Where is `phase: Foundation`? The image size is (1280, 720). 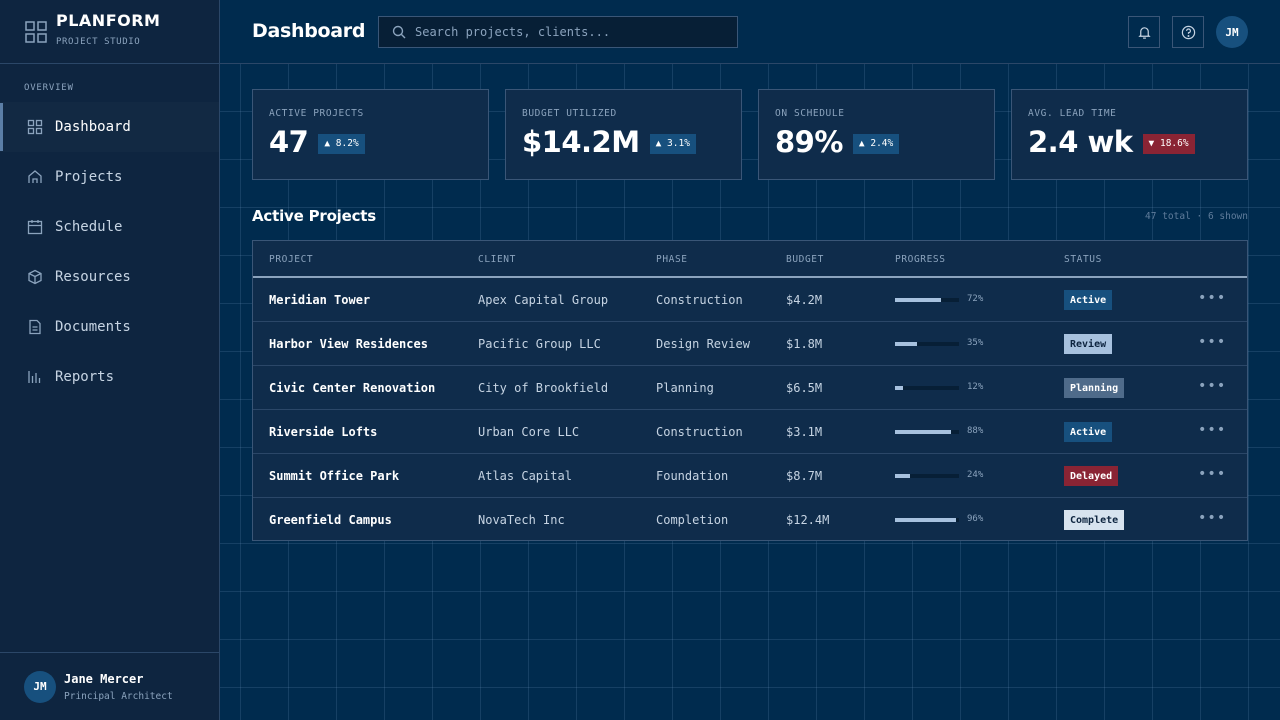 phase: Foundation is located at coordinates (692, 476).